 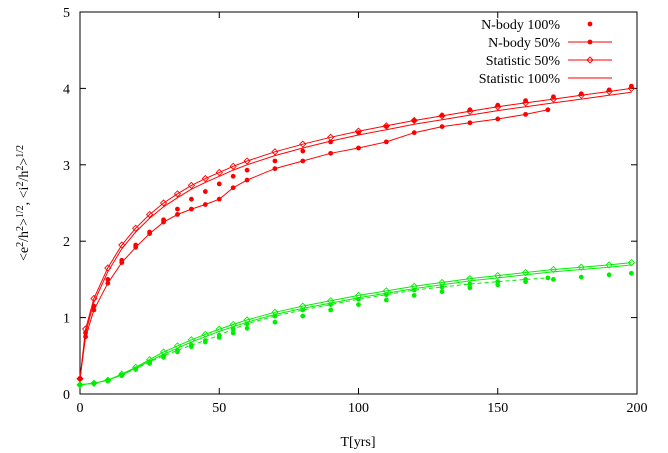 I want to click on x-tick-label-0: 0, so click(x=80, y=408).